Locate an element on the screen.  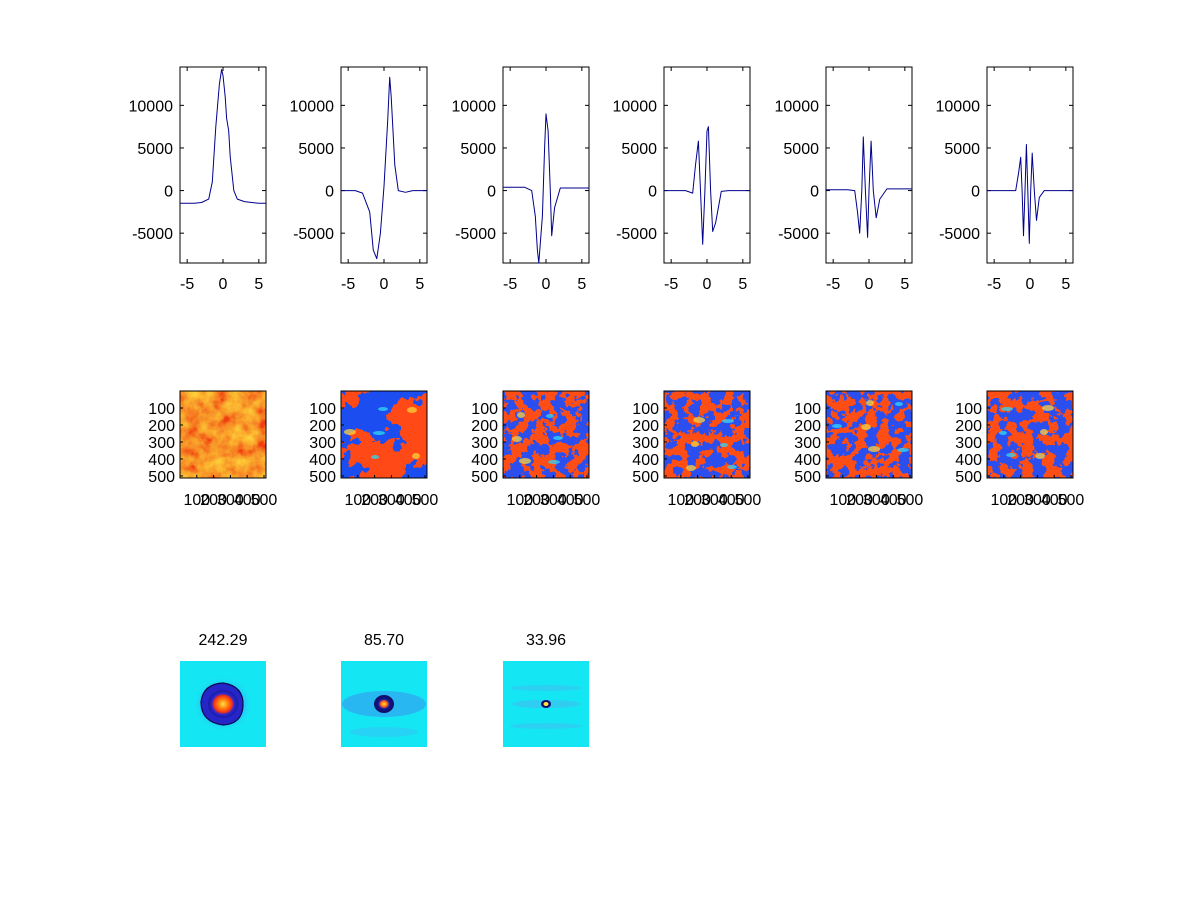
panel-title: 242.29 is located at coordinates (223, 640).